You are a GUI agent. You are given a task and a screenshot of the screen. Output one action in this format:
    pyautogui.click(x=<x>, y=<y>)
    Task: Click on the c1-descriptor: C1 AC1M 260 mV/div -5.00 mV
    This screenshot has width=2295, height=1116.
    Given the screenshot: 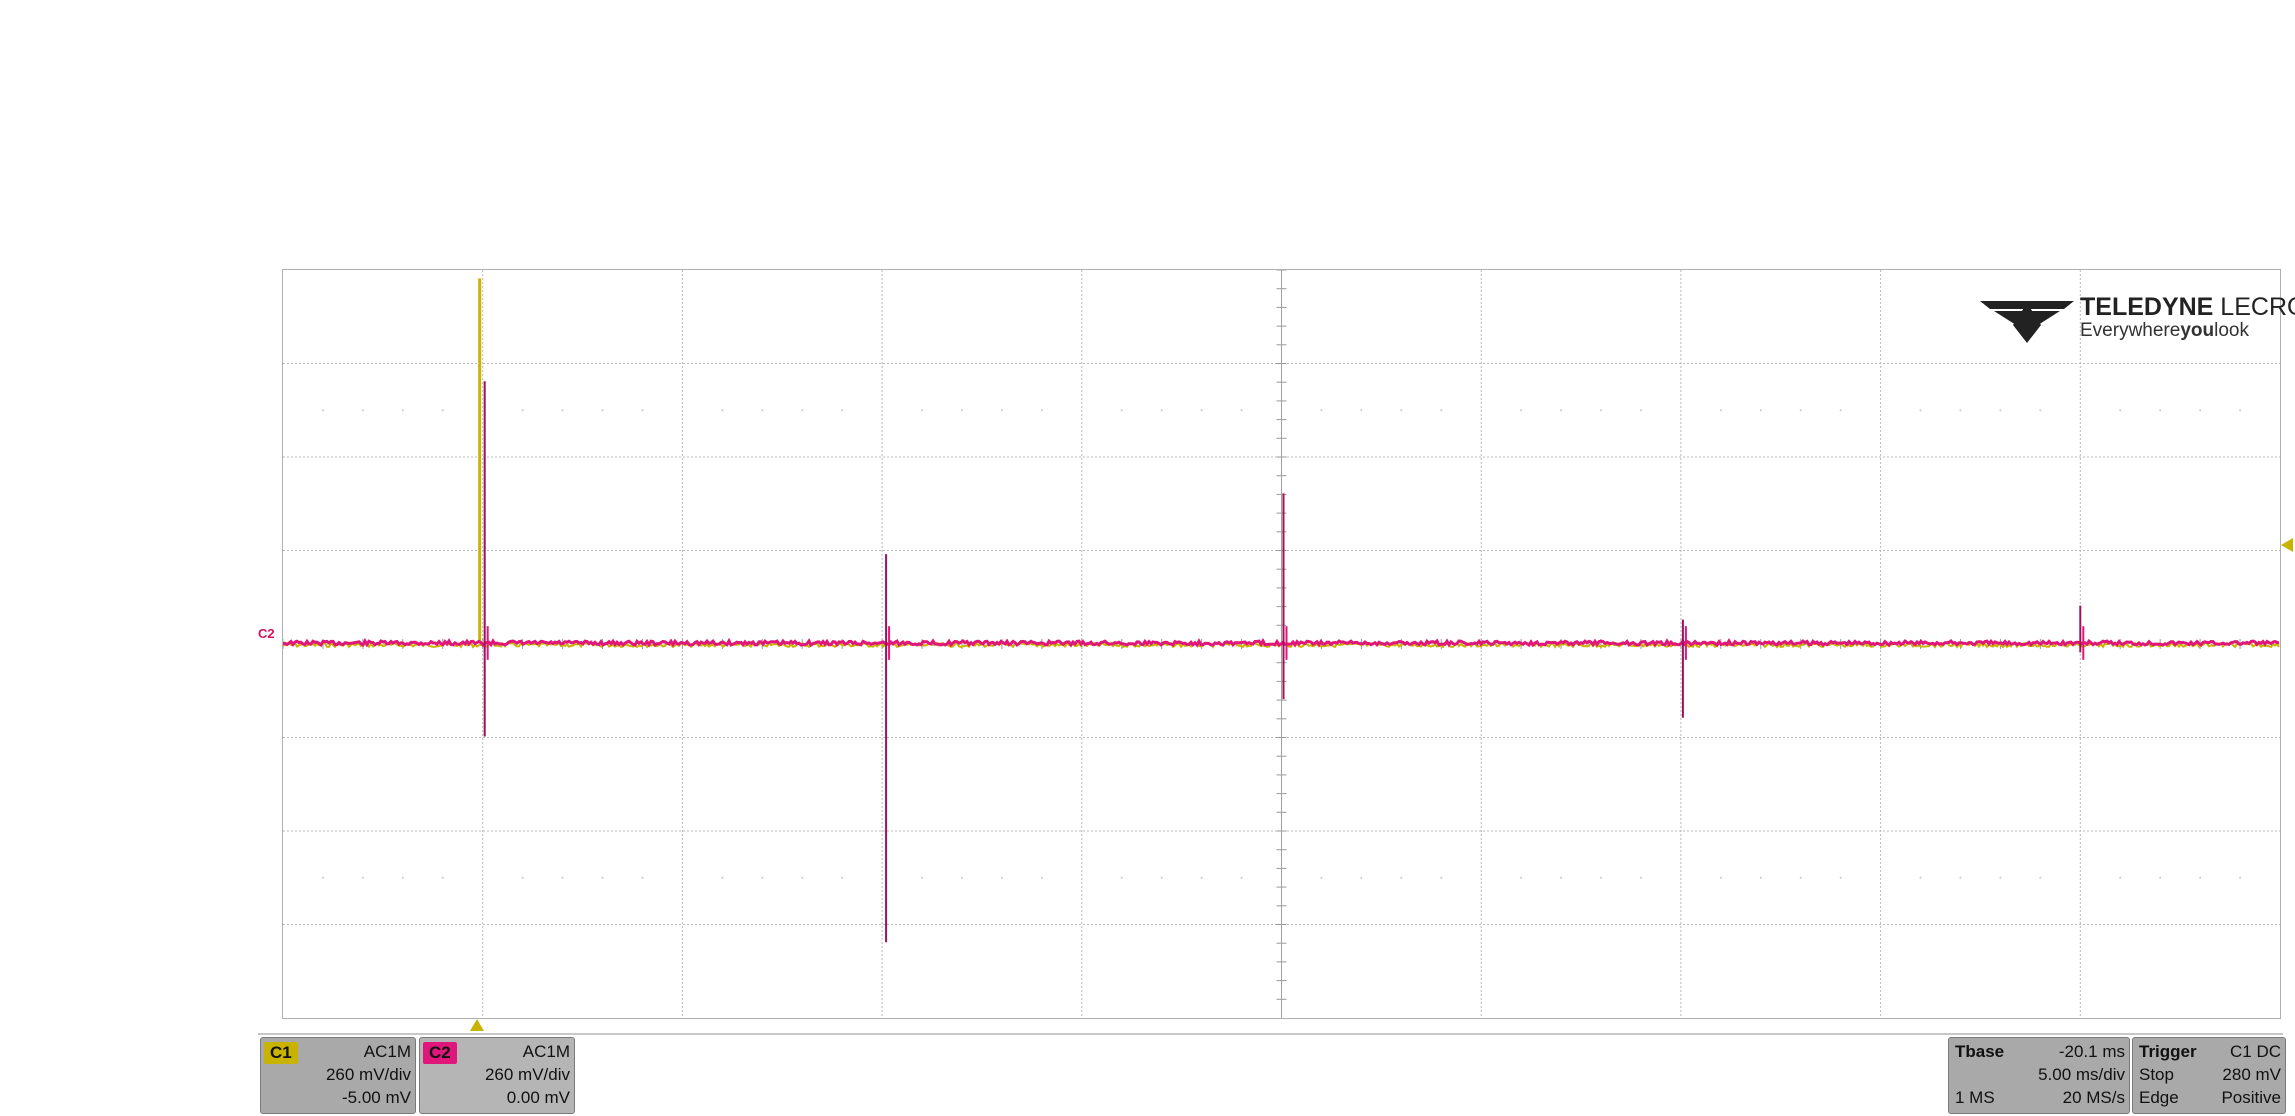 What is the action you would take?
    pyautogui.click(x=338, y=1075)
    